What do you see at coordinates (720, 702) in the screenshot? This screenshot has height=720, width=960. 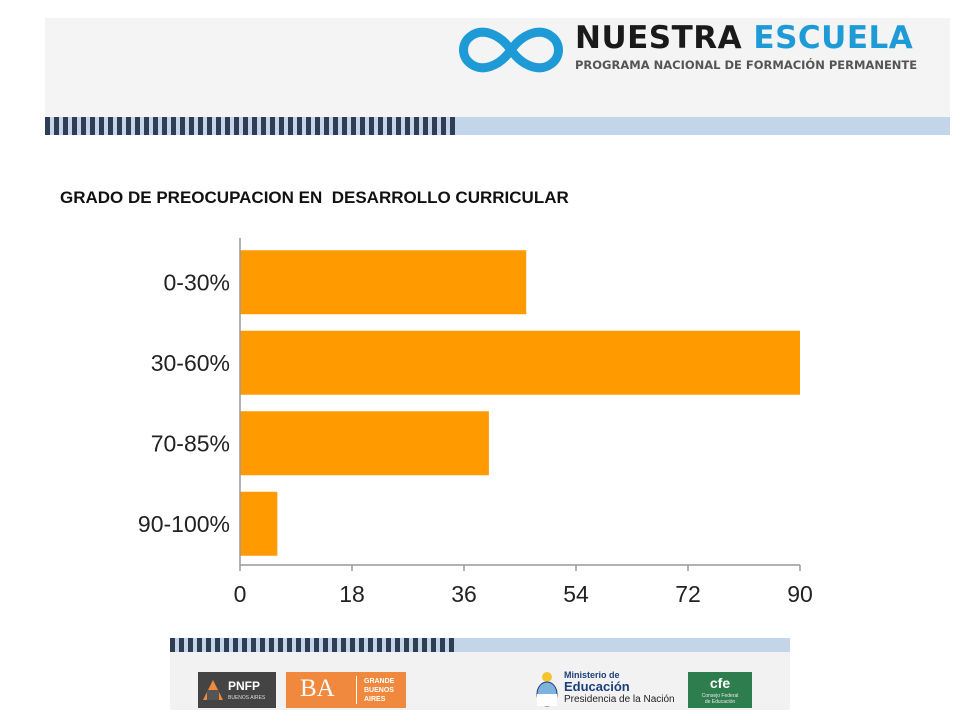 I see `cfe-subtext-2: de Educación` at bounding box center [720, 702].